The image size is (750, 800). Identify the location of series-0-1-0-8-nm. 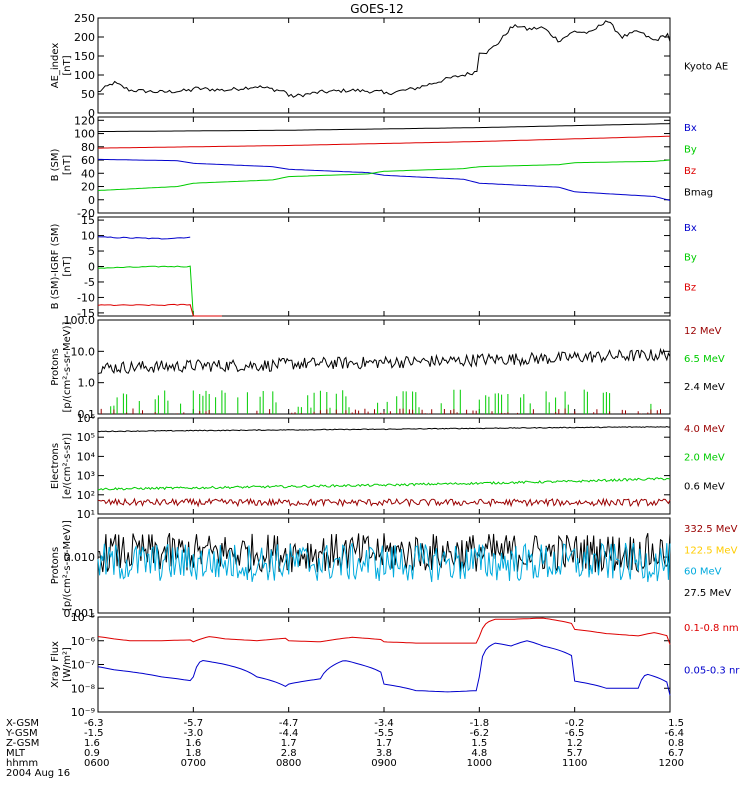
(384, 631).